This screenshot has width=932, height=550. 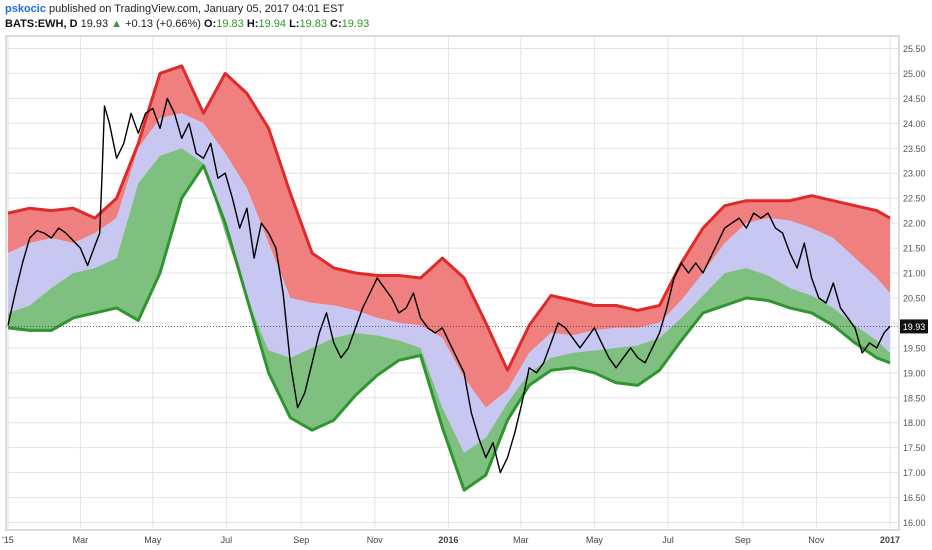 I want to click on y-tick-label: 18.00, so click(x=914, y=423).